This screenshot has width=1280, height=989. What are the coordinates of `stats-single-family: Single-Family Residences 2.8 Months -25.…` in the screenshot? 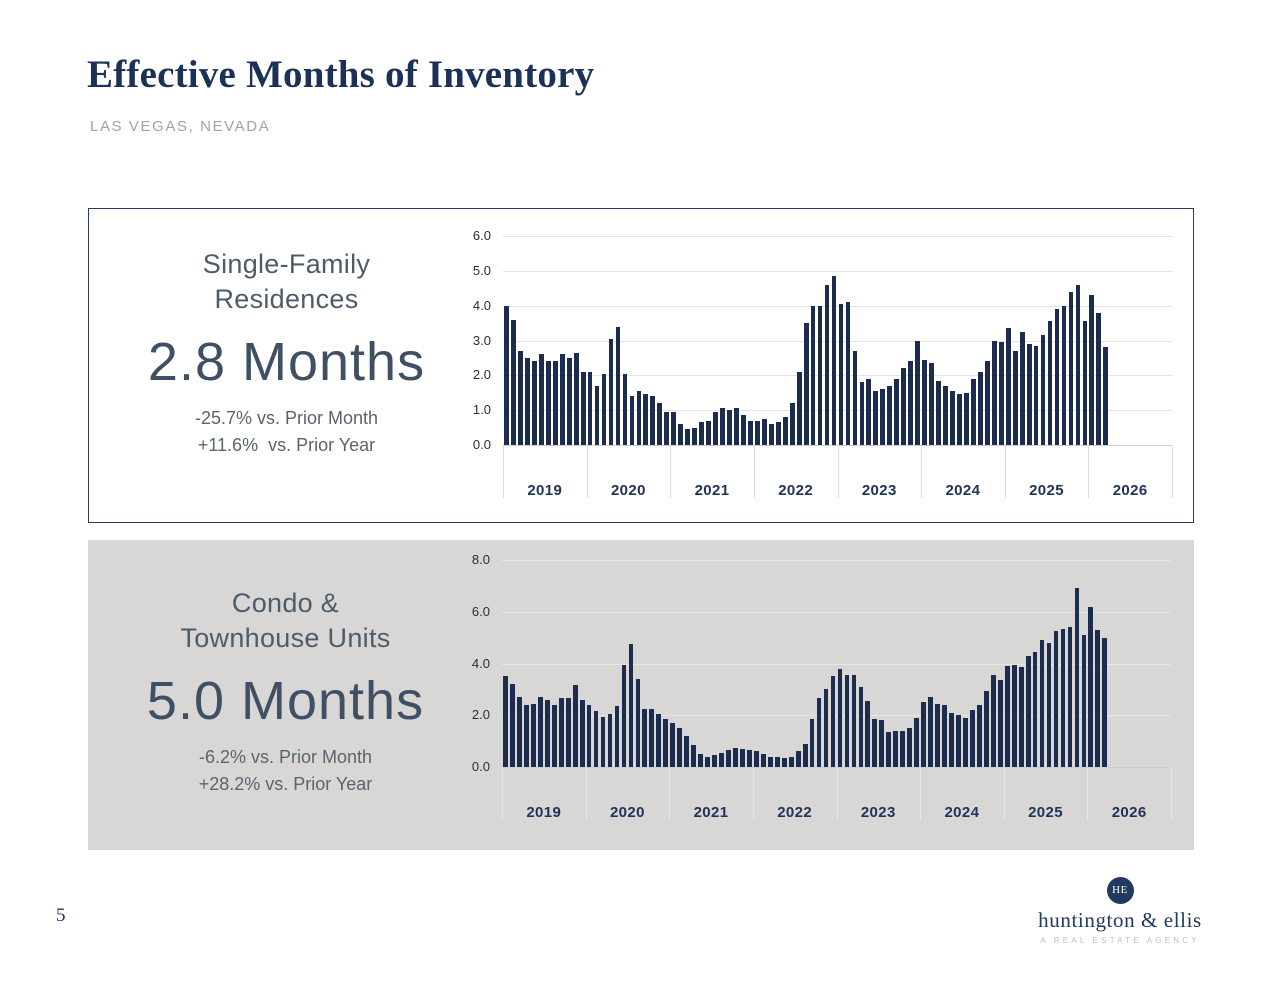 It's located at (286, 353).